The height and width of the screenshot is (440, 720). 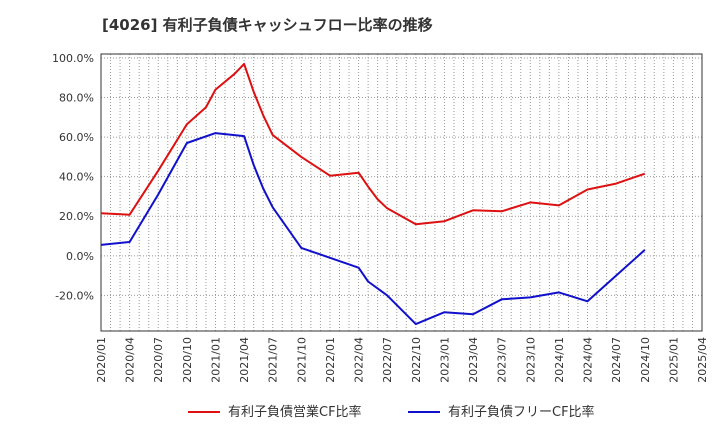 I want to click on y-tick-label: 20.0%, so click(x=76, y=216).